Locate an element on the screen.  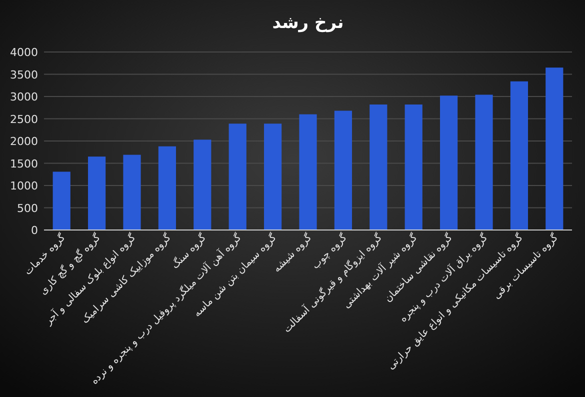
chart-title: نرخ رشد is located at coordinates (308, 23).